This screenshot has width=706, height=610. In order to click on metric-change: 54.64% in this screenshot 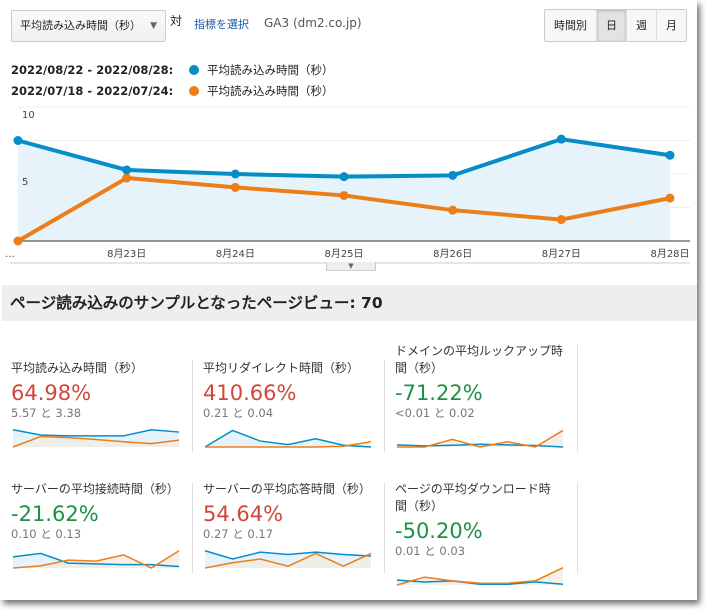, I will do `click(243, 514)`.